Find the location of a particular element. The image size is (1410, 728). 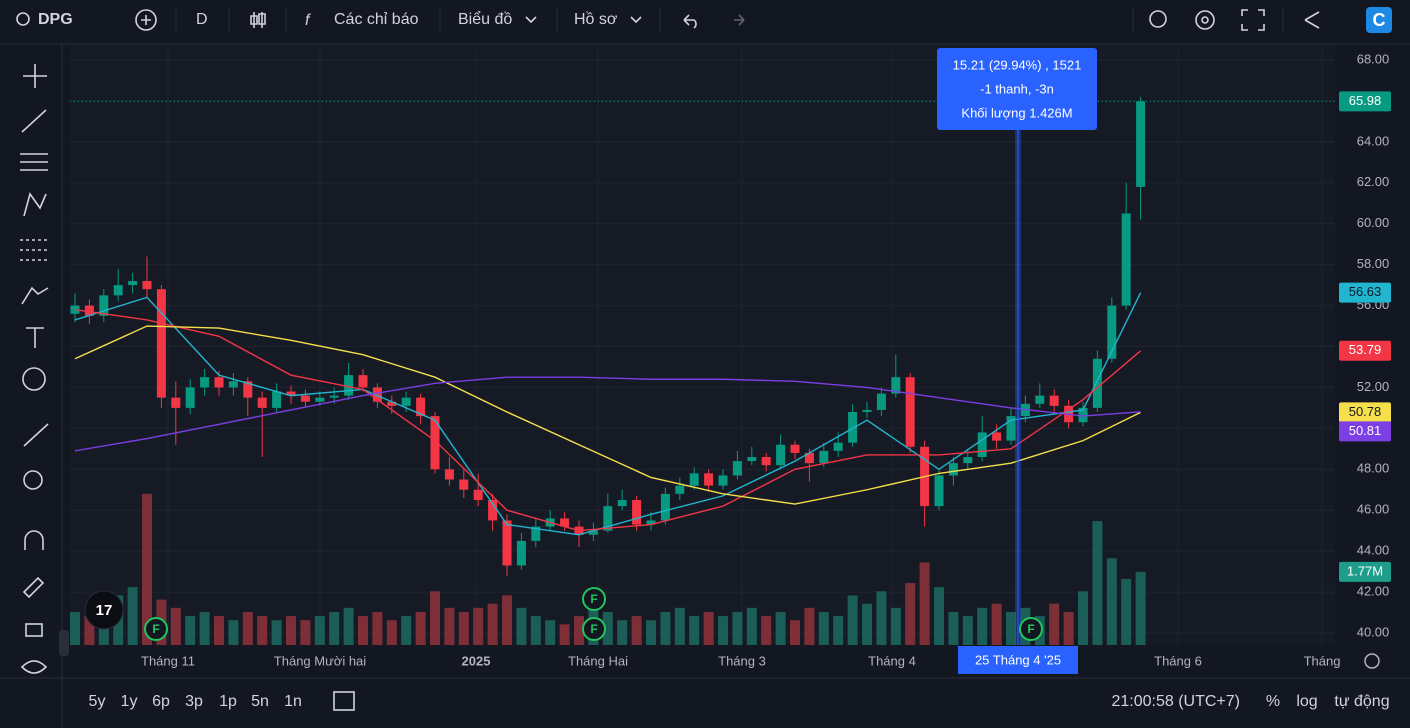

range-button: 1n is located at coordinates (293, 701).